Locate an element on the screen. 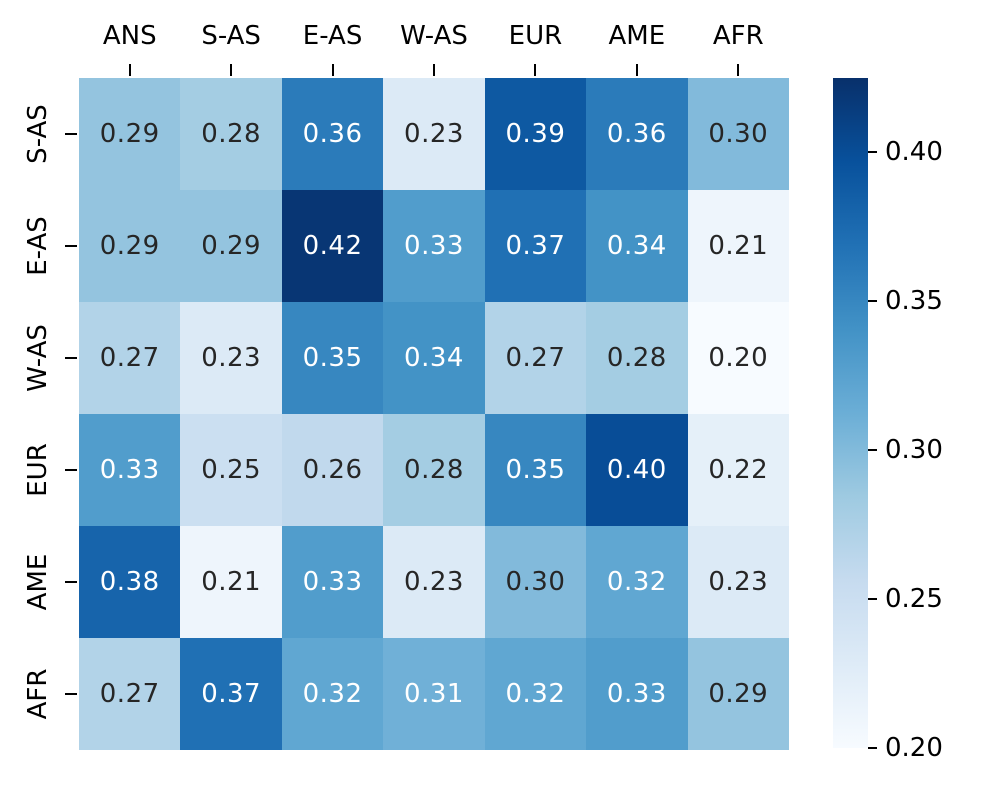 This screenshot has height=797, width=997. x-axis-label-E-AS: E-AS is located at coordinates (332, 36).